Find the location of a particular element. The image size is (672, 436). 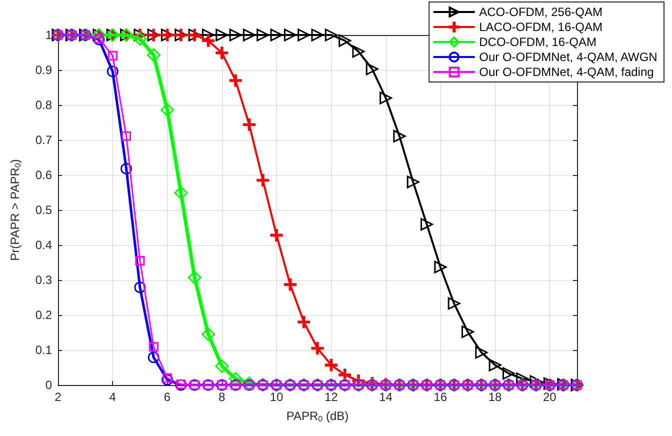

y-tick-label: 0 is located at coordinates (48, 385).